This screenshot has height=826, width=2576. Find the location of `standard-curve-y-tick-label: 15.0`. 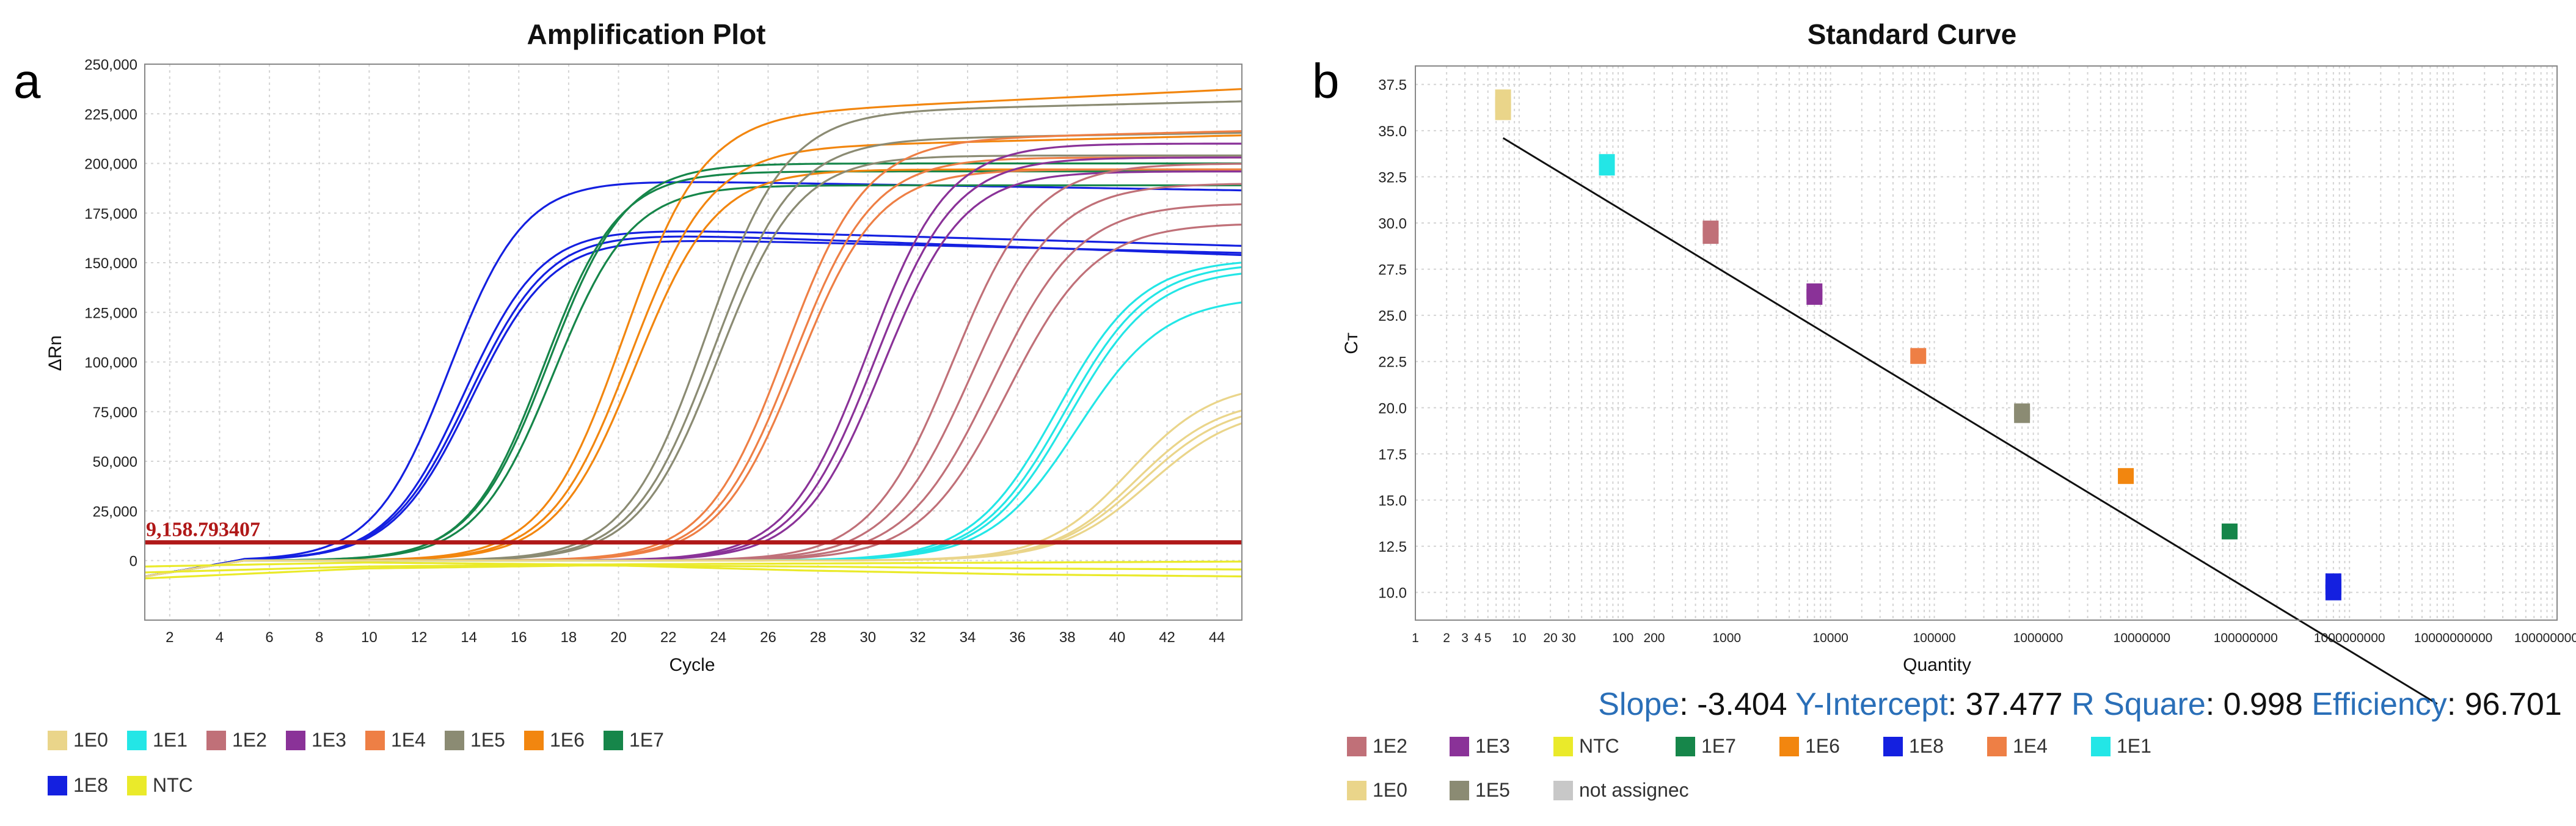

standard-curve-y-tick-label: 15.0 is located at coordinates (1393, 500).